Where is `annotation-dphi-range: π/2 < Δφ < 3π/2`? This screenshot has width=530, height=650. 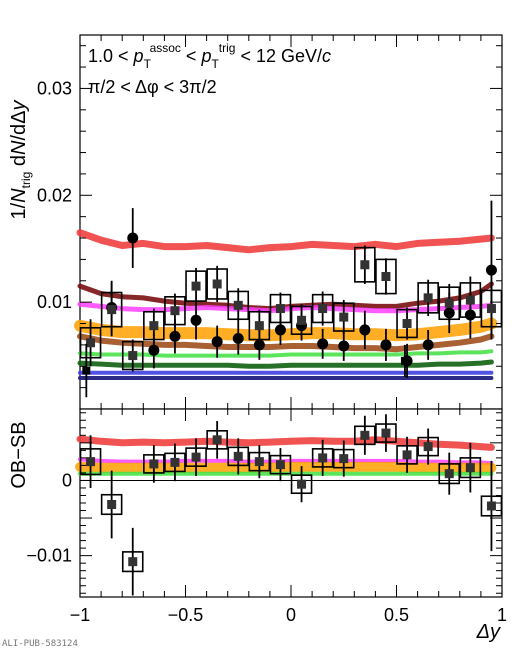
annotation-dphi-range: π/2 < Δφ < 3π/2 is located at coordinates (152, 87).